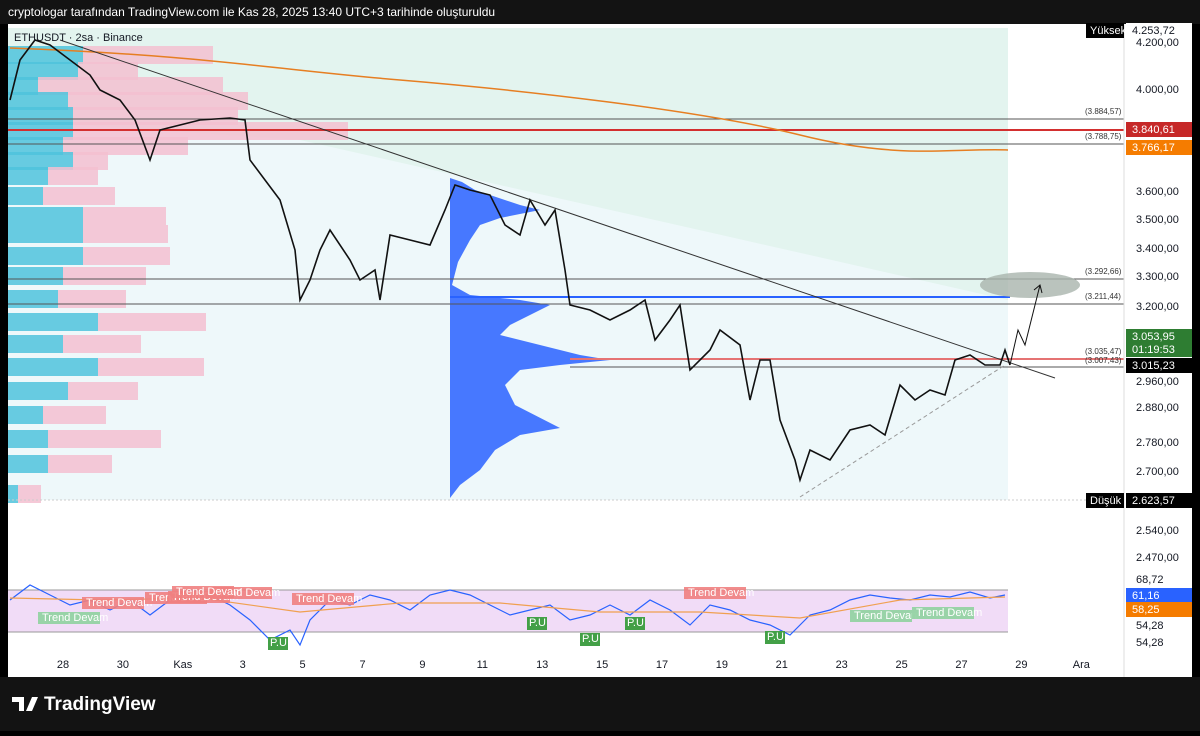  I want to click on projection-arrow, so click(1025, 325).